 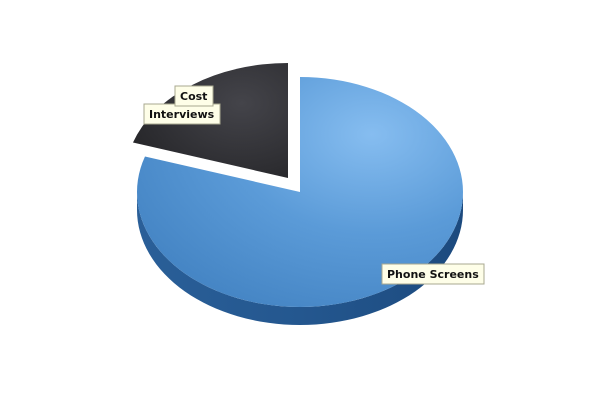 I want to click on data-label-text: Phone Screens, so click(x=433, y=274).